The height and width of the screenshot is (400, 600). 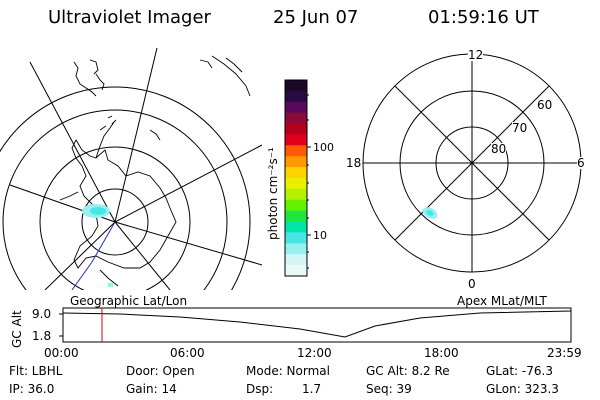 What do you see at coordinates (499, 149) in the screenshot?
I see `lat-label-80: 80` at bounding box center [499, 149].